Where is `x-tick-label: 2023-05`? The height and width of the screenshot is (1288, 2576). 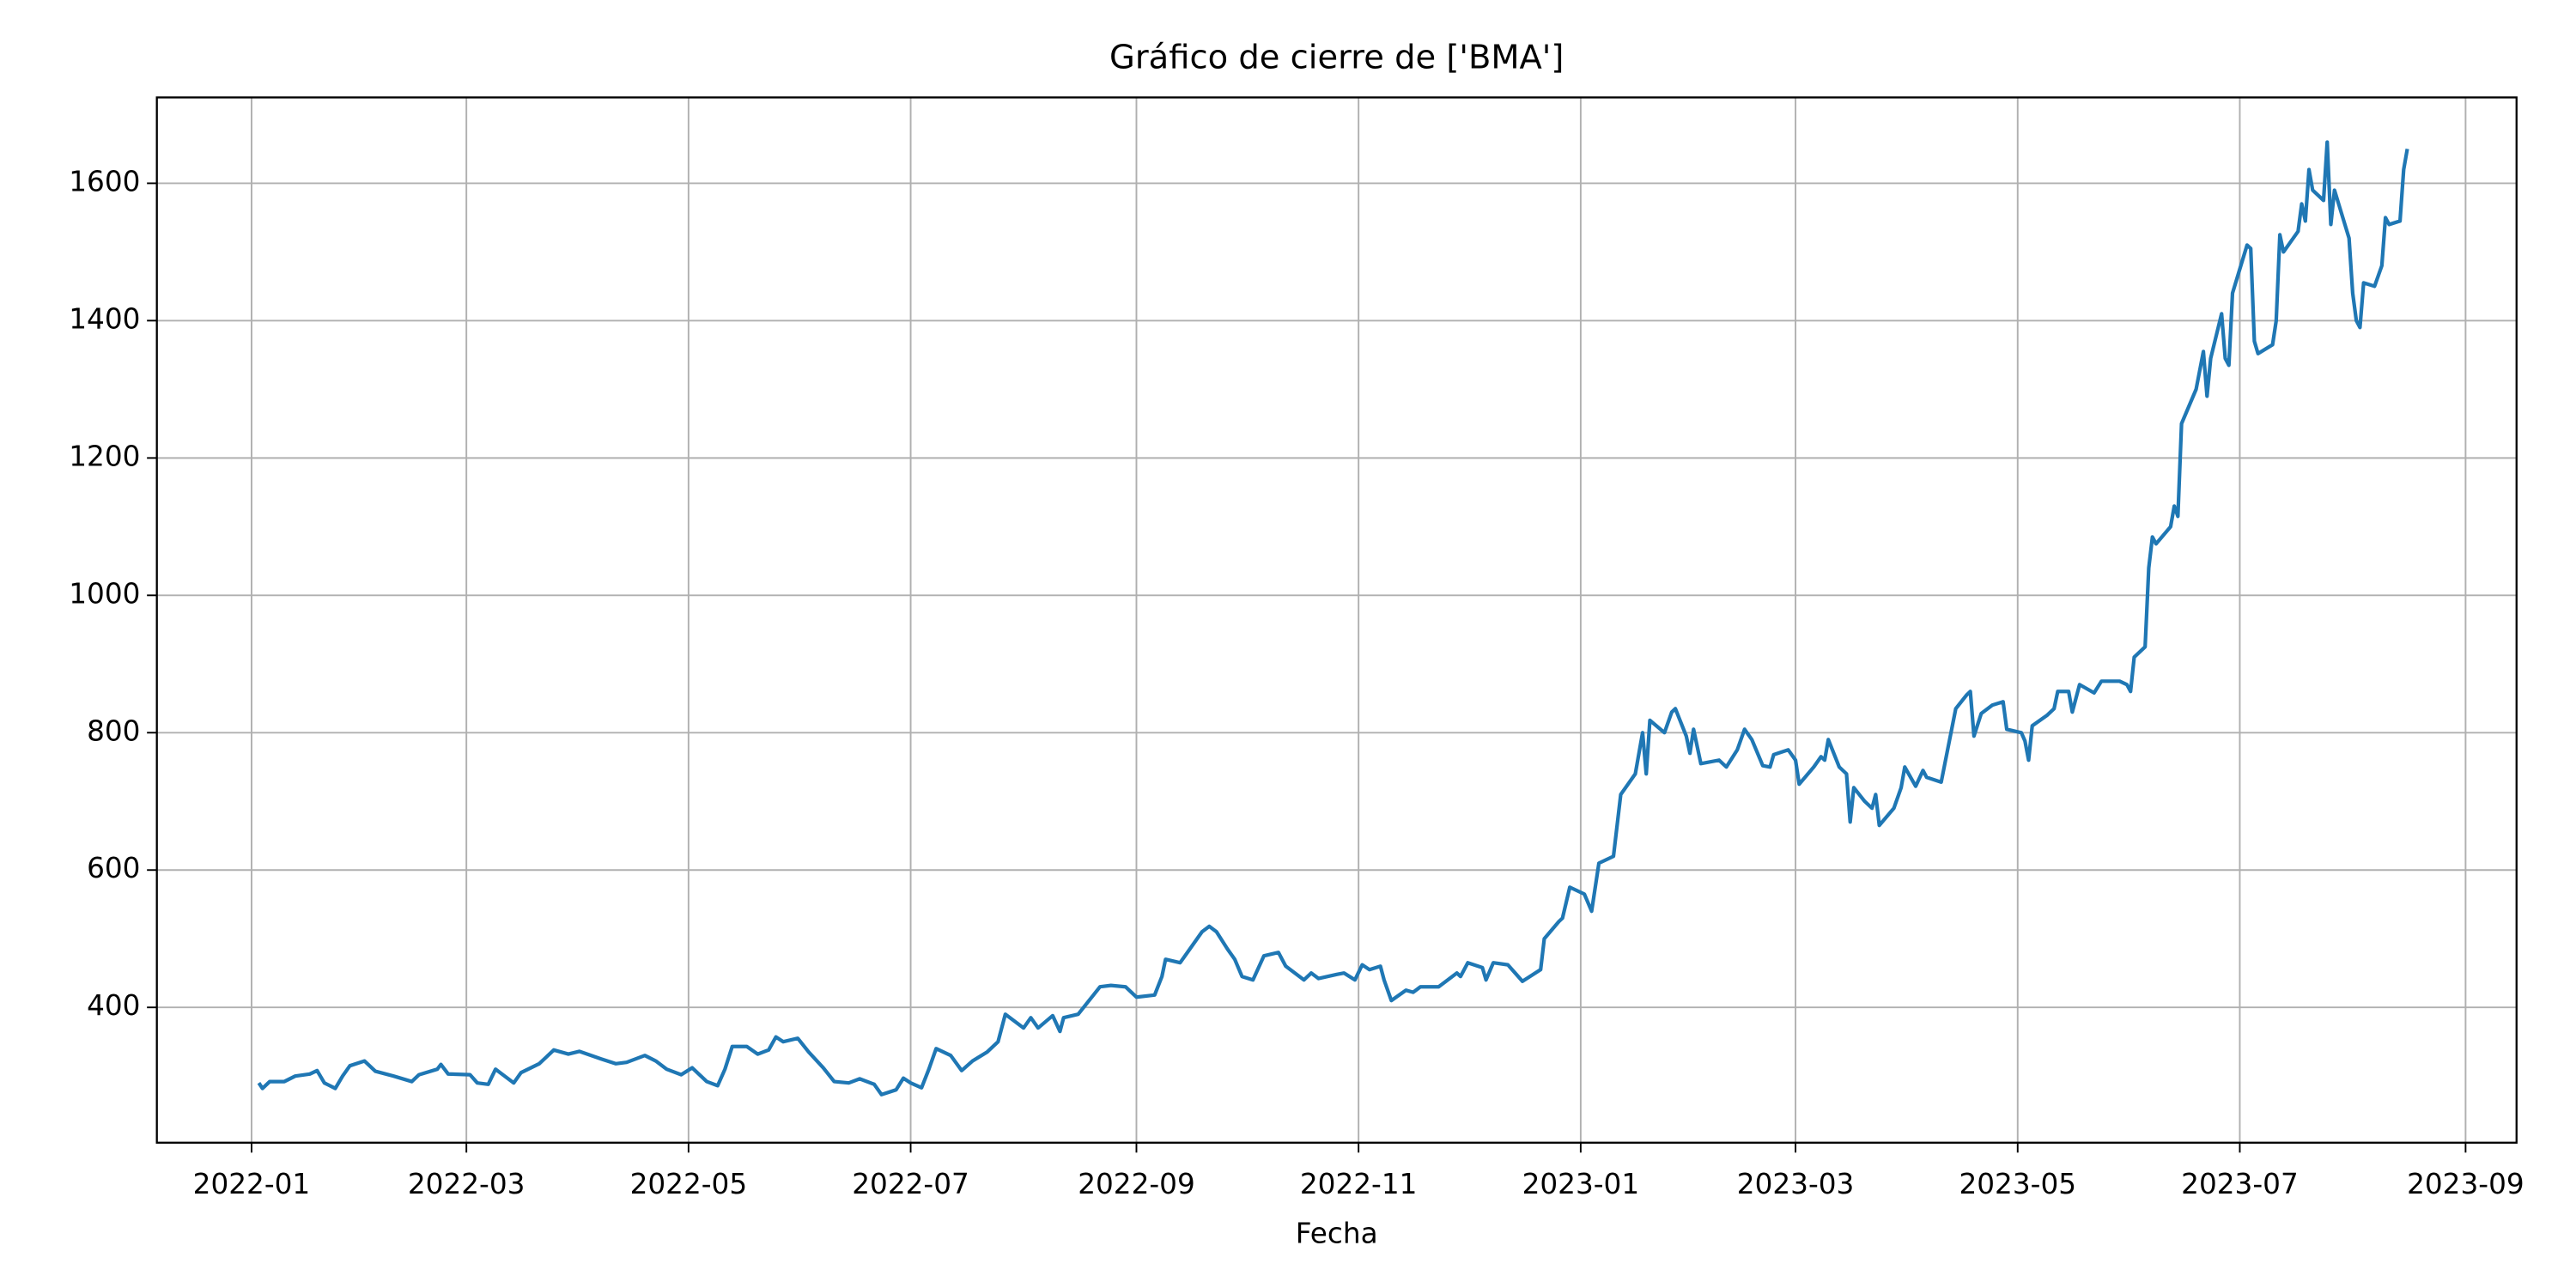 x-tick-label: 2023-05 is located at coordinates (2018, 1184).